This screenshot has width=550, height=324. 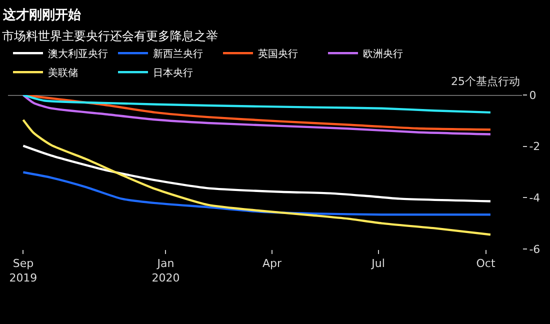 I want to click on y-tick-label: -4, so click(x=534, y=198).